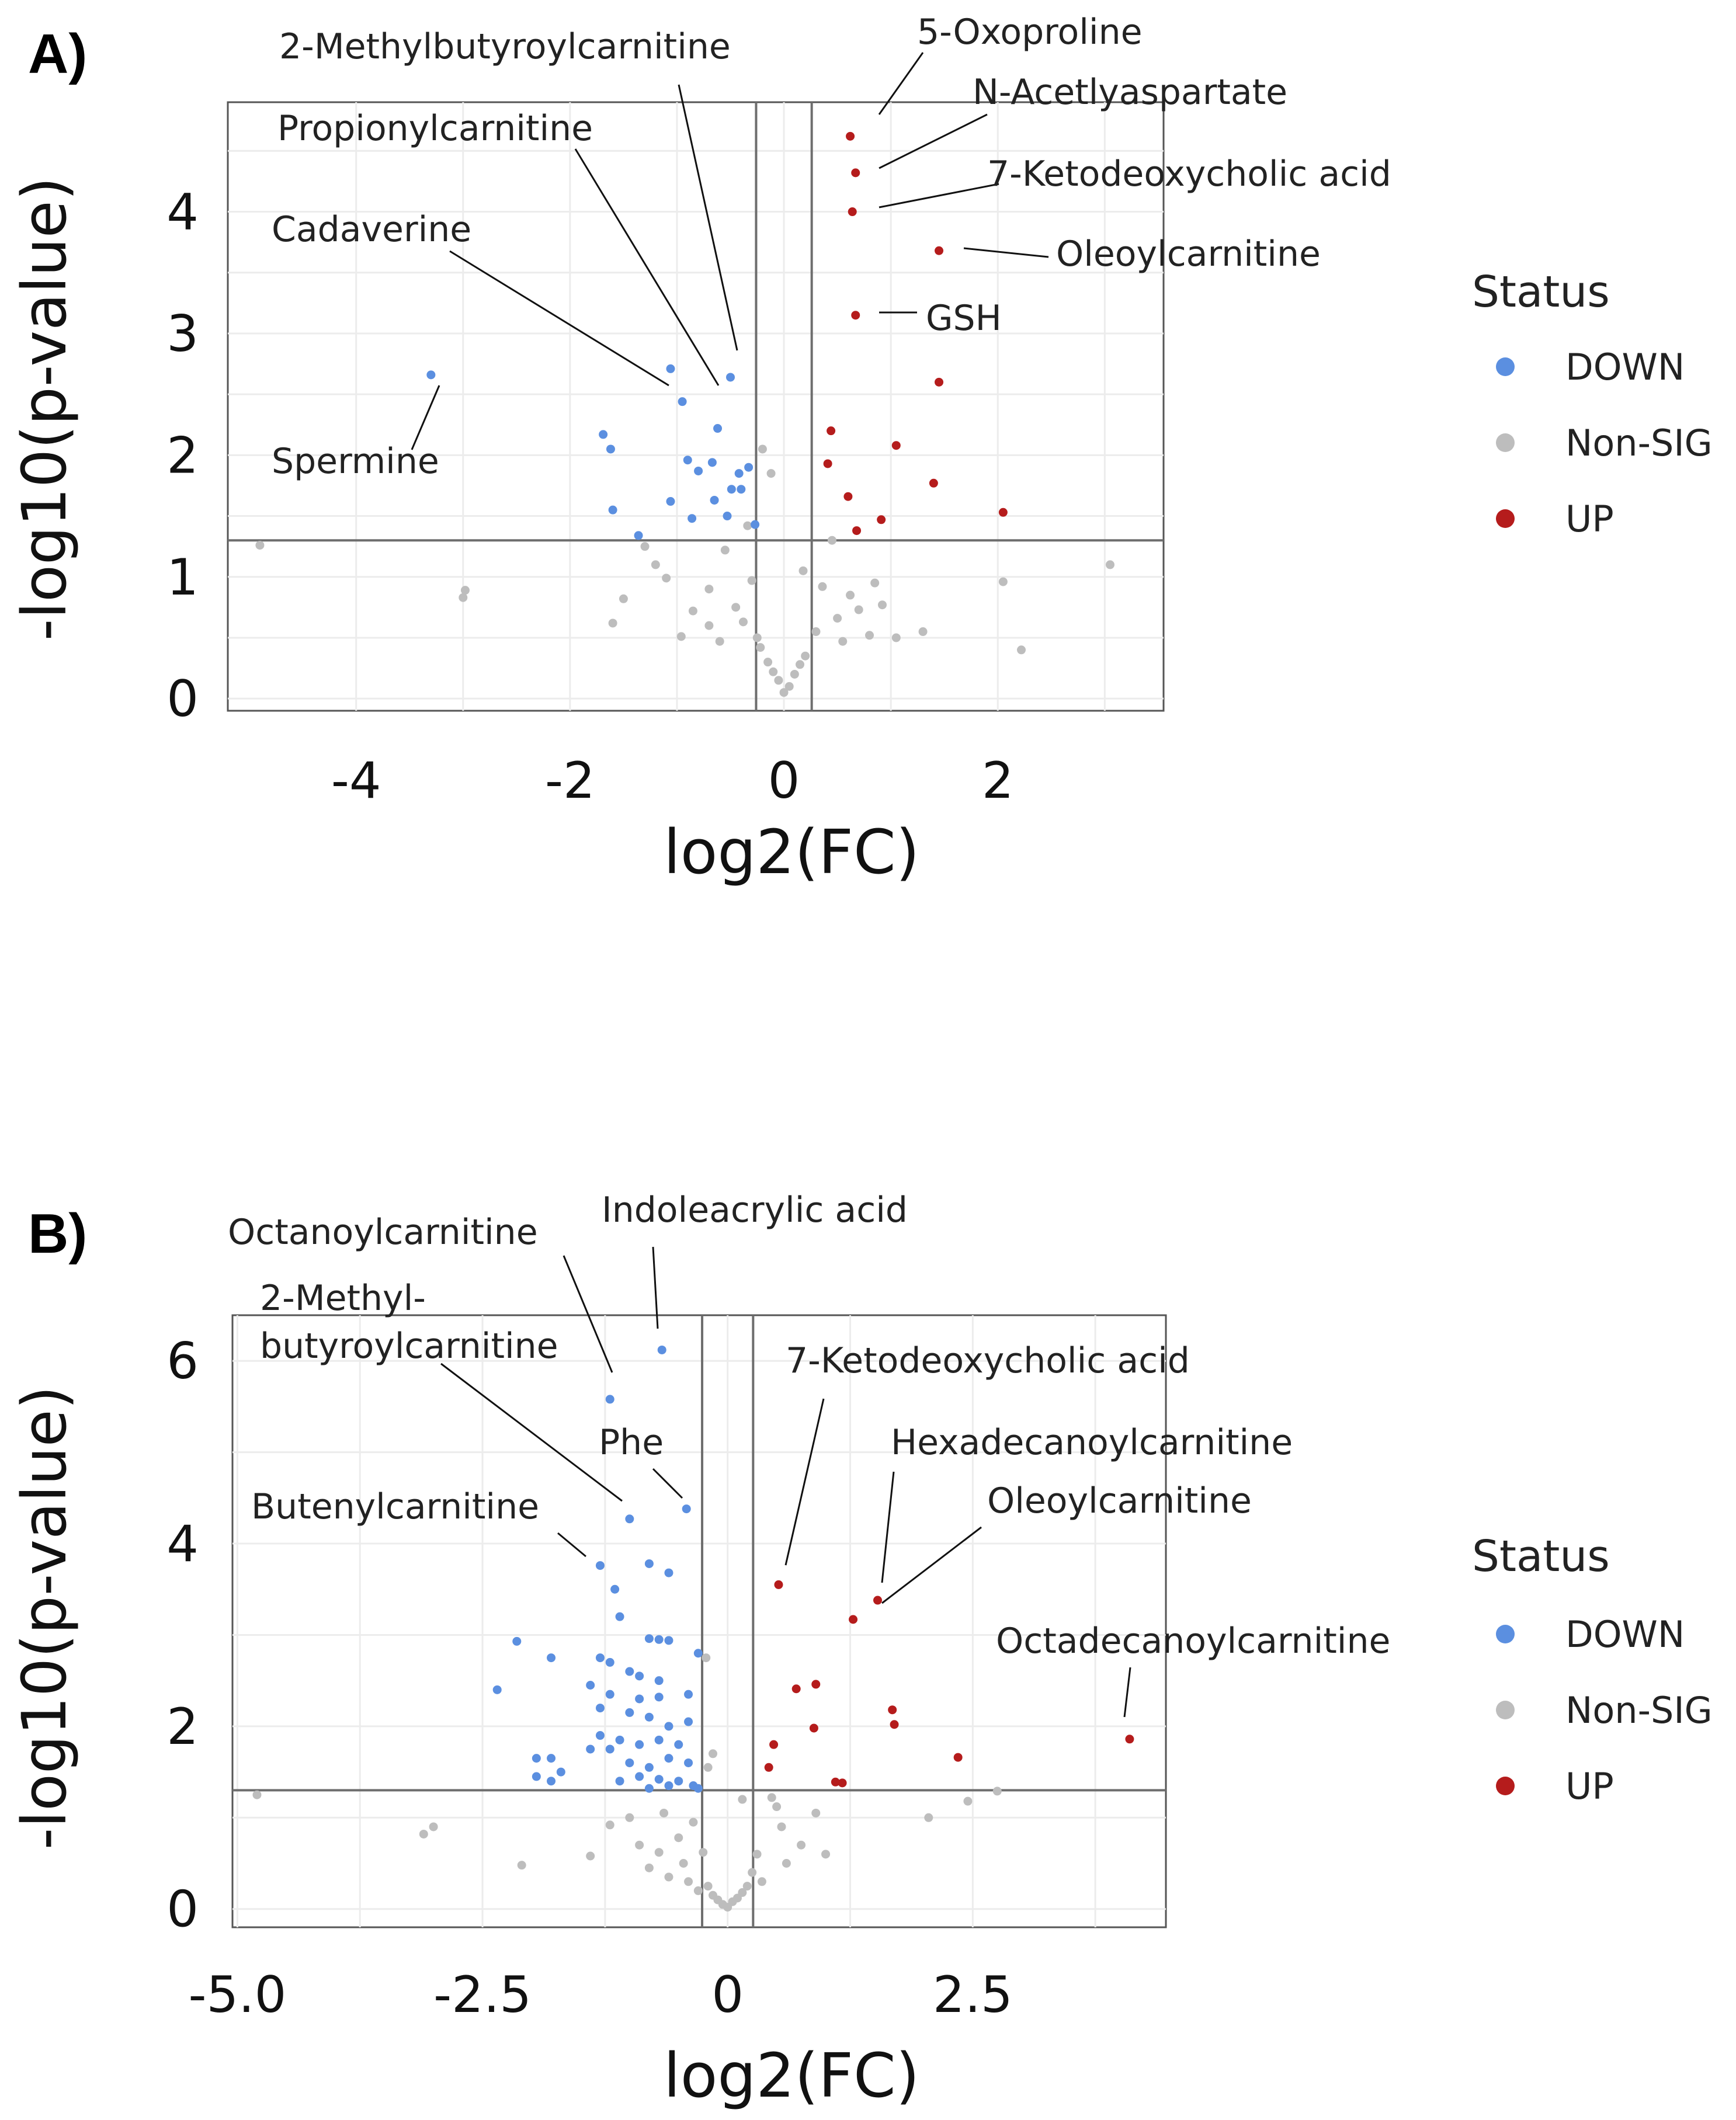 The image size is (1736, 2120). I want to click on legend: Status DOWN Non-SIG UP, so click(1592, 1669).